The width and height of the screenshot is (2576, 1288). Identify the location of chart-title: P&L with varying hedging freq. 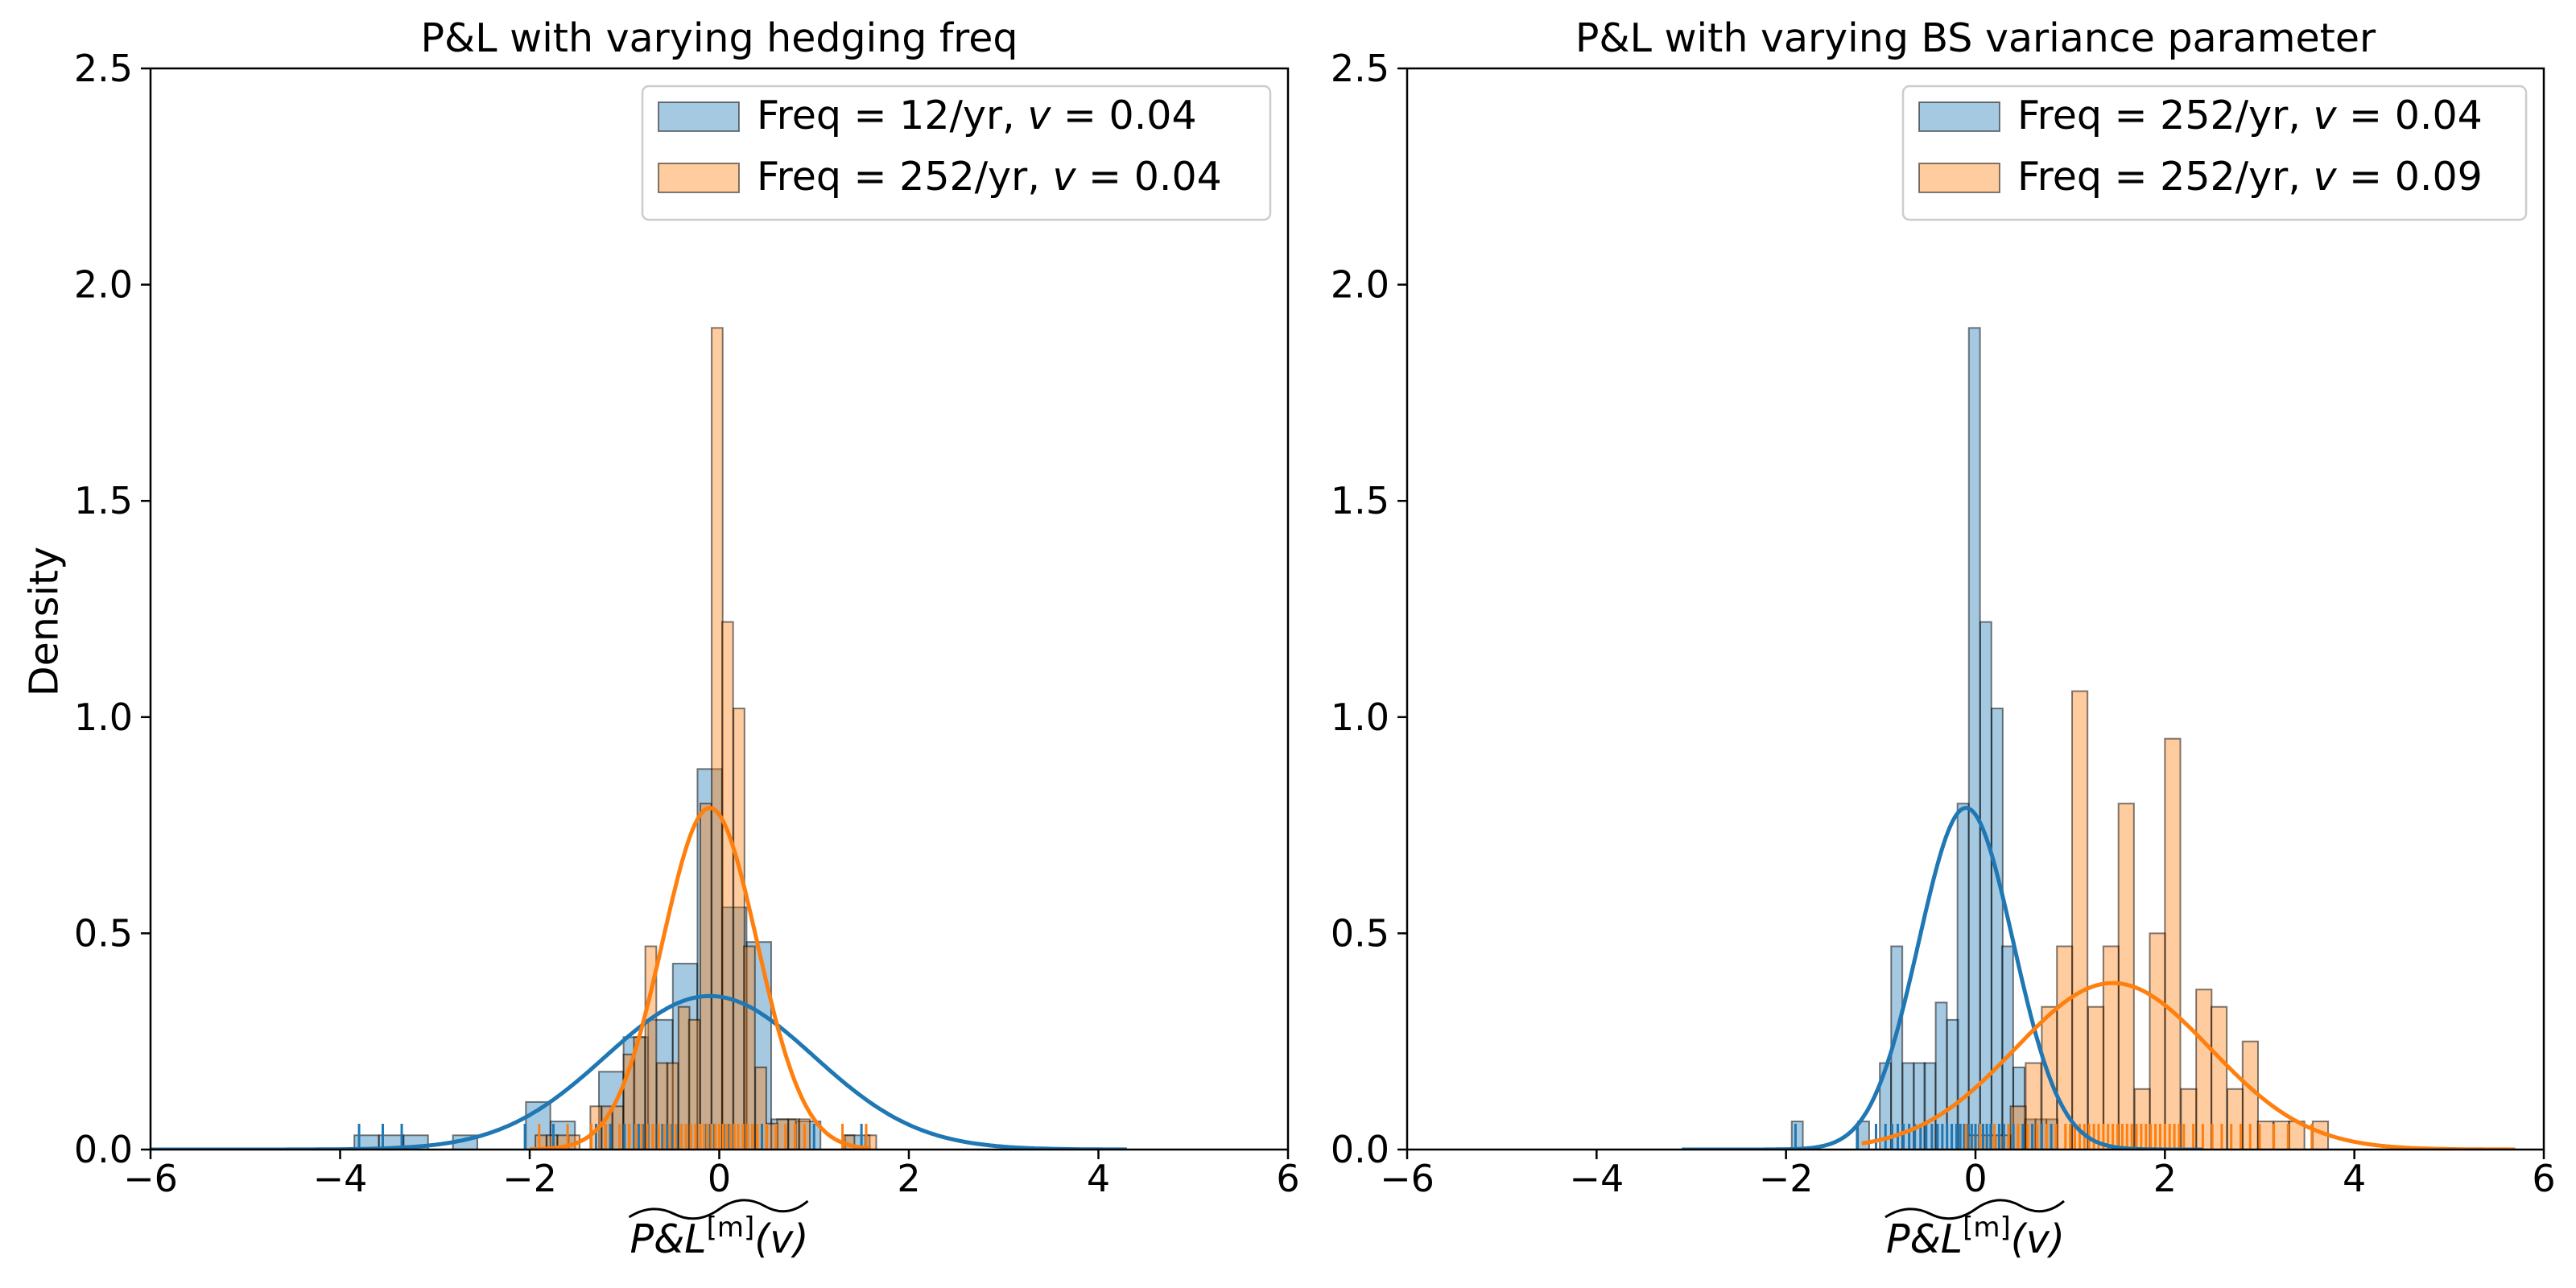
(719, 38).